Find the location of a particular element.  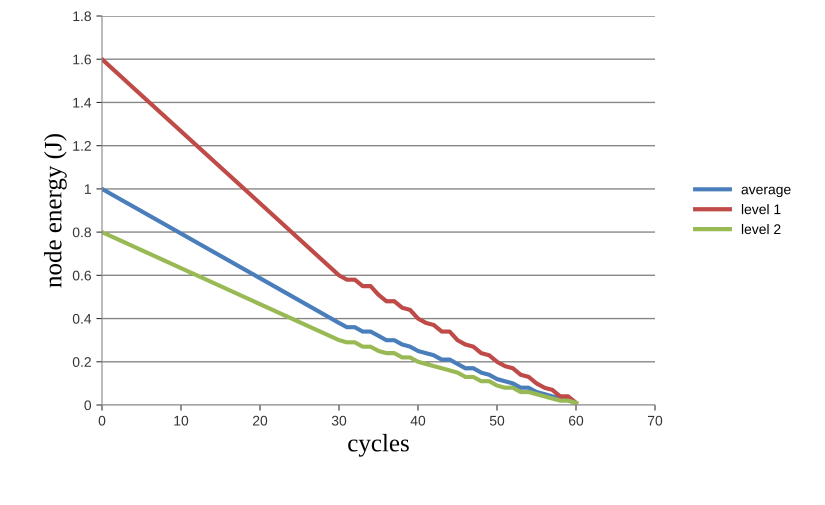

y-tick-label: 1.8 is located at coordinates (82, 16).